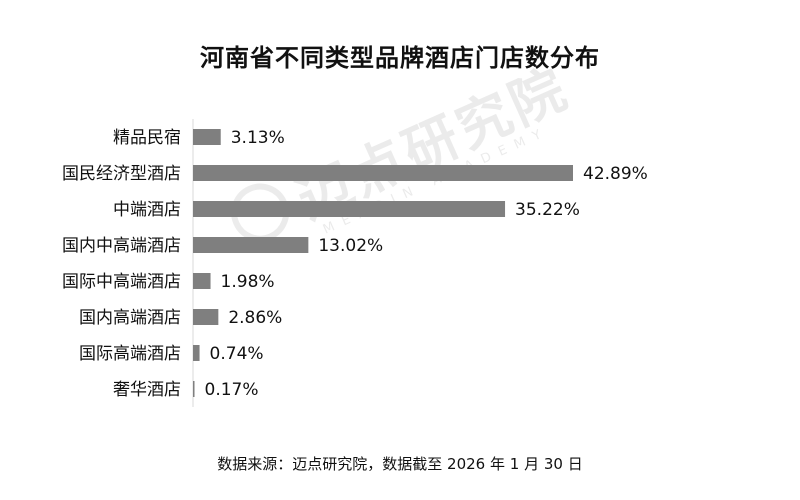  I want to click on source-note: 数据来源：迈点研究院，数据截至 2026 年 1 月 30 日, so click(400, 464).